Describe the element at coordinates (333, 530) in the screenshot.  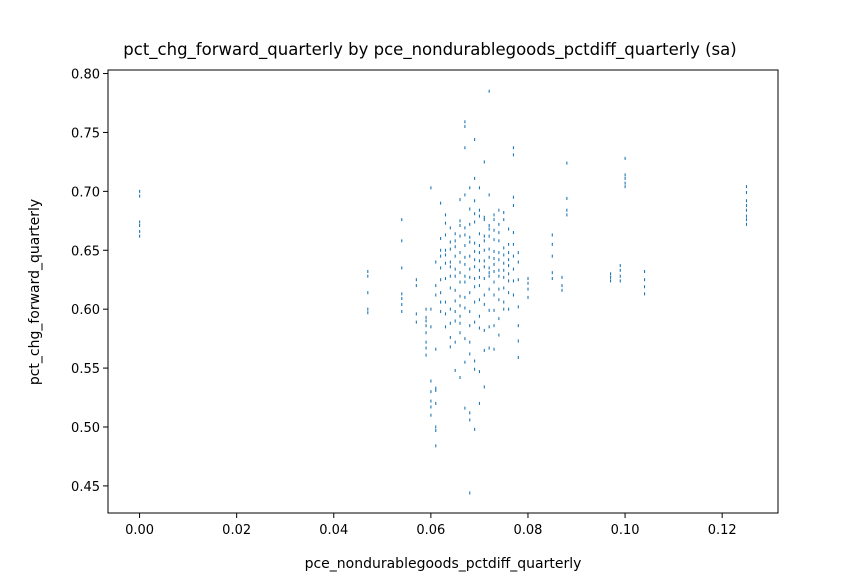
I see `x-tick-label: 0.04` at that location.